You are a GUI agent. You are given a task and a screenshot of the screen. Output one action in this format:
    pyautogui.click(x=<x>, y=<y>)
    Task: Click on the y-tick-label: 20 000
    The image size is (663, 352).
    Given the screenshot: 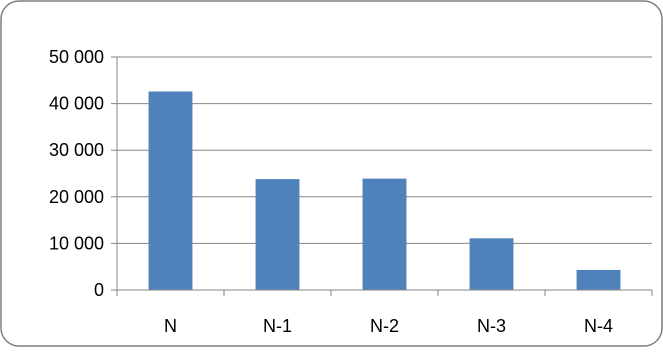 What is the action you would take?
    pyautogui.click(x=76, y=197)
    